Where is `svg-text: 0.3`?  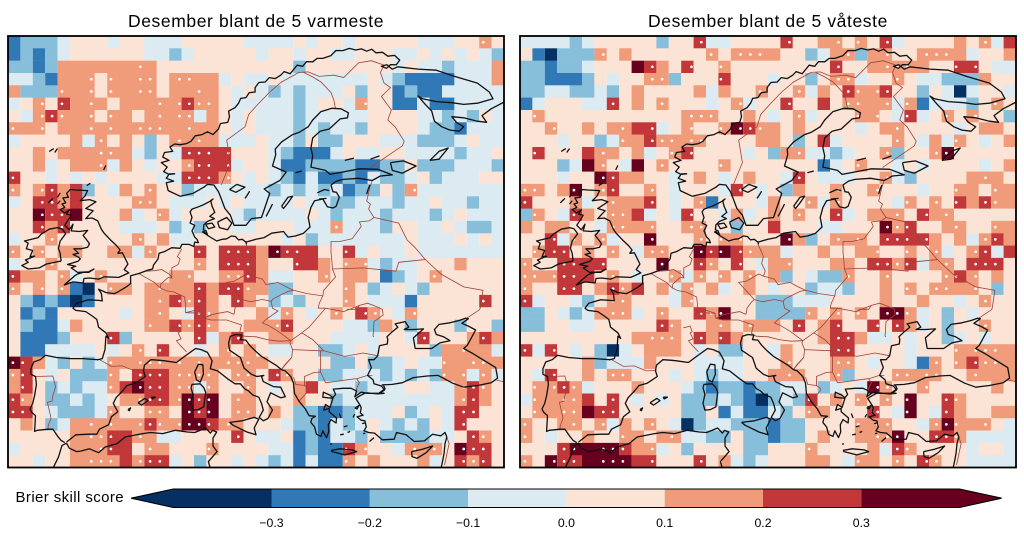 svg-text: 0.3 is located at coordinates (861, 523).